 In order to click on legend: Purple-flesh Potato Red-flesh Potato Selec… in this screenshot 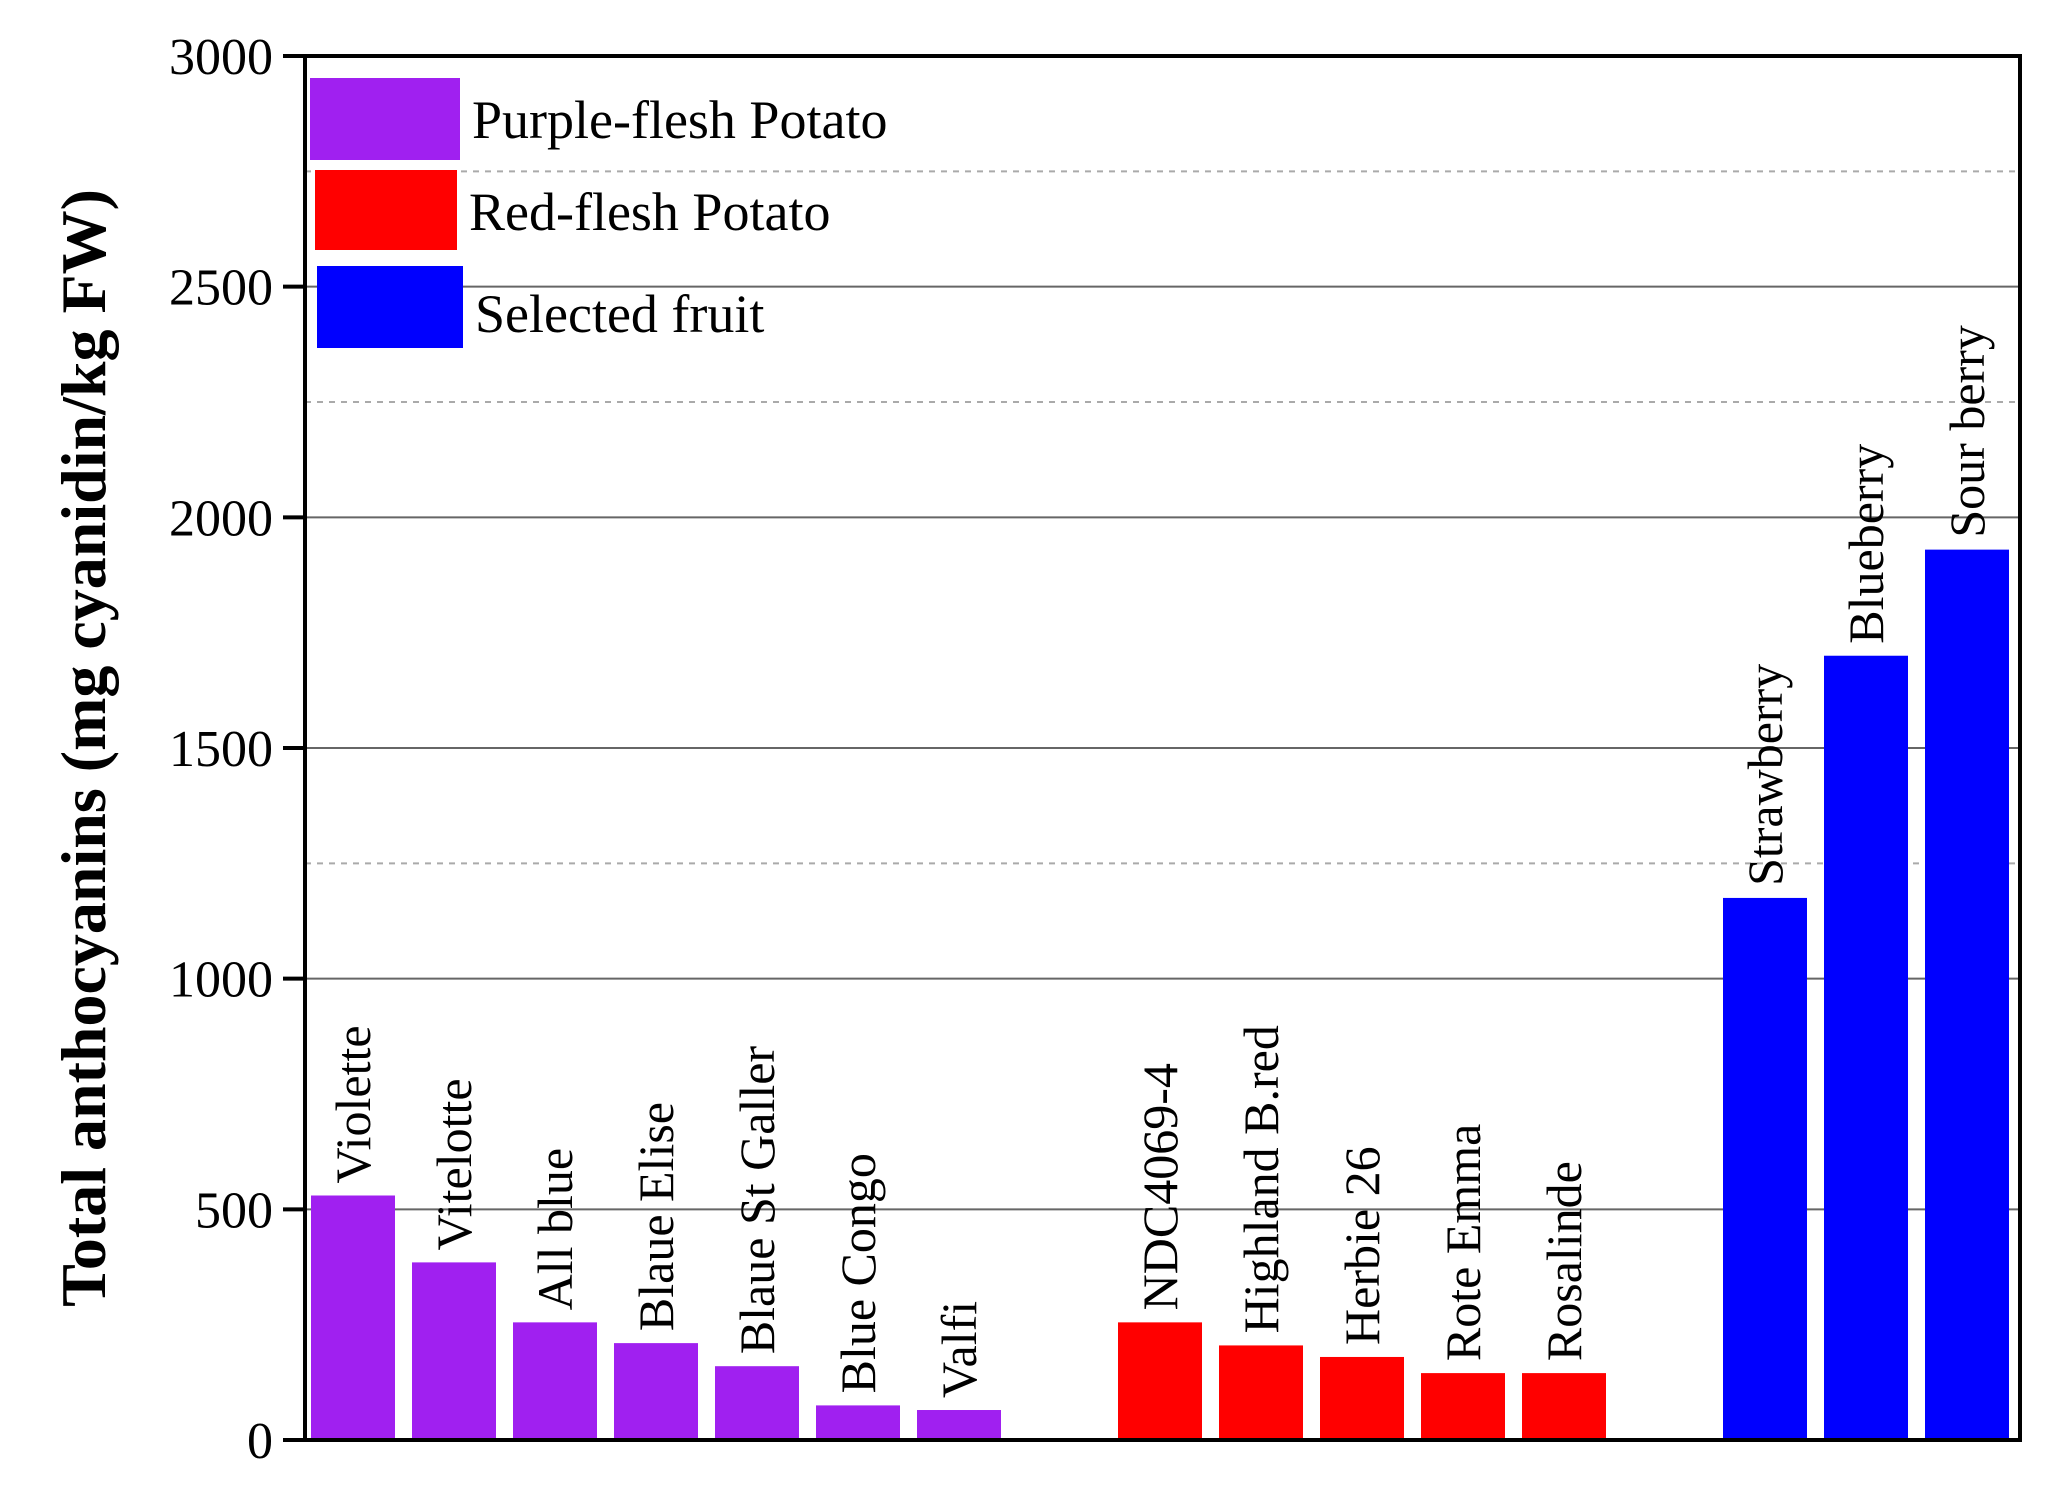, I will do `click(598, 213)`.